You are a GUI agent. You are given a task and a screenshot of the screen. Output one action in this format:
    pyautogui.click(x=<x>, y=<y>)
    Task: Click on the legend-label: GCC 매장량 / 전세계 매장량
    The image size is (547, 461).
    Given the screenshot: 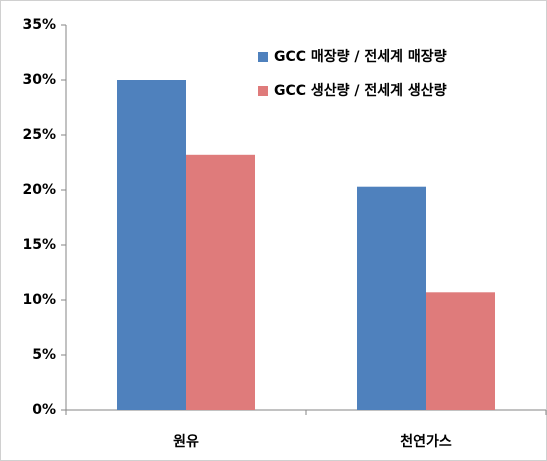 What is the action you would take?
    pyautogui.click(x=360, y=56)
    